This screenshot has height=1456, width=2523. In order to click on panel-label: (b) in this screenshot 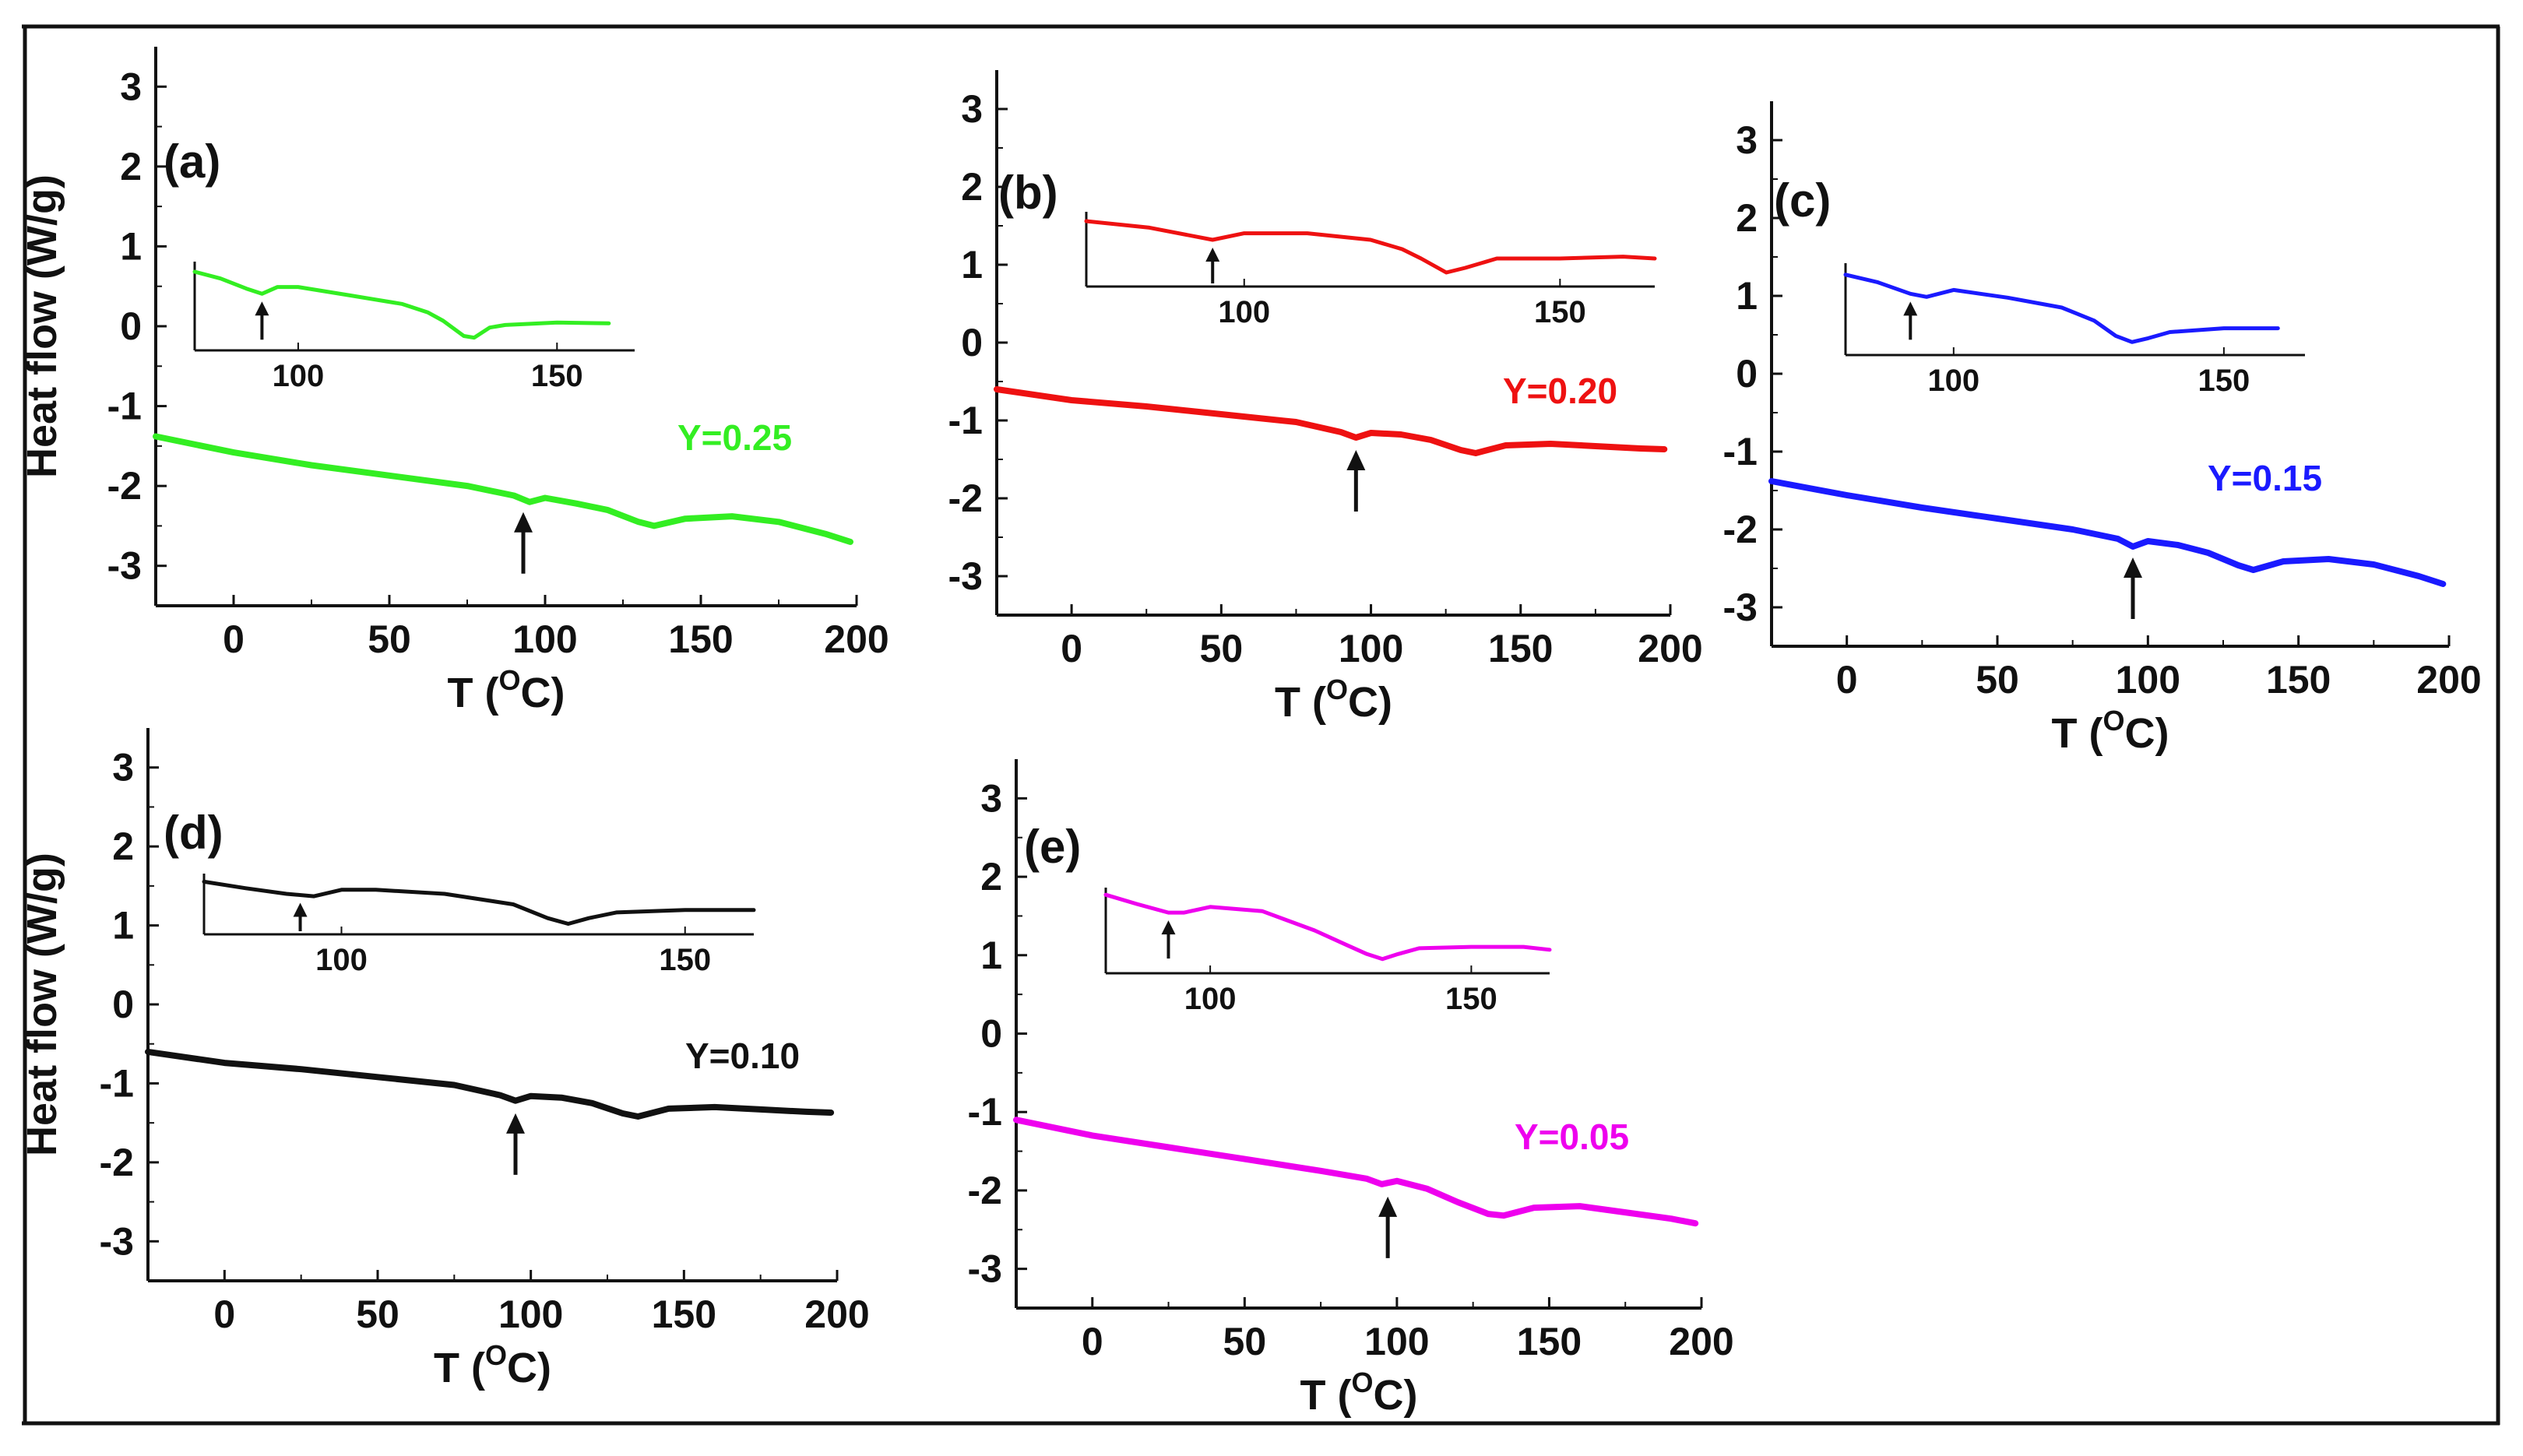, I will do `click(1028, 193)`.